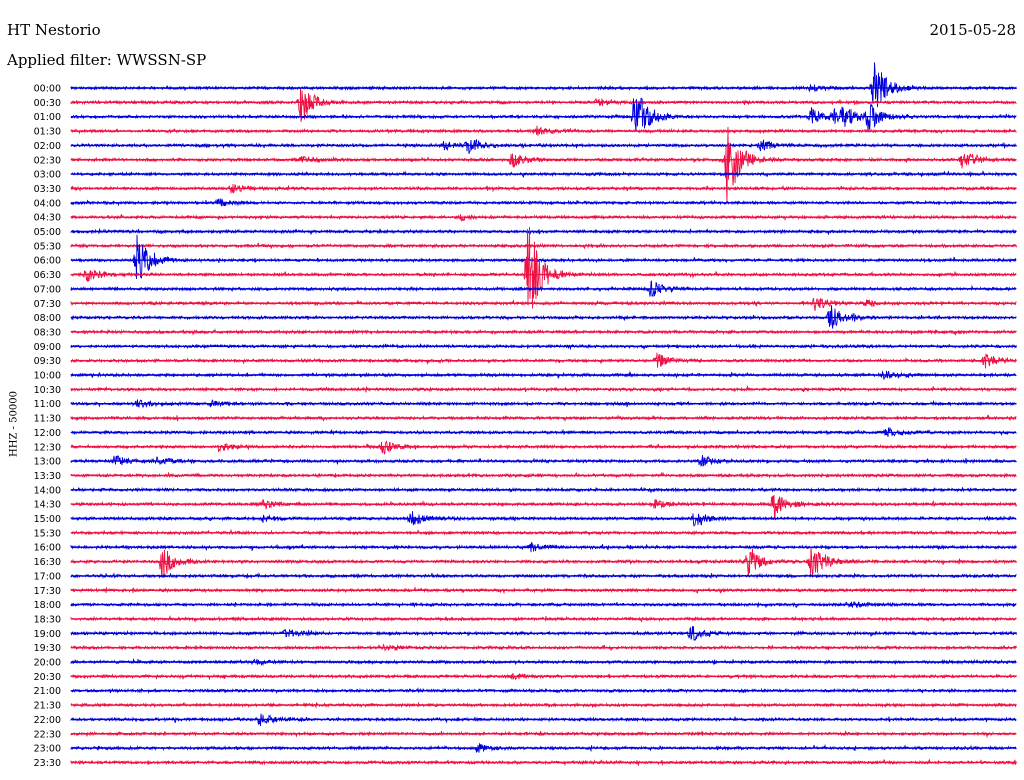 The width and height of the screenshot is (1024, 780). What do you see at coordinates (47, 691) in the screenshot?
I see `time-label-2100: 21:00` at bounding box center [47, 691].